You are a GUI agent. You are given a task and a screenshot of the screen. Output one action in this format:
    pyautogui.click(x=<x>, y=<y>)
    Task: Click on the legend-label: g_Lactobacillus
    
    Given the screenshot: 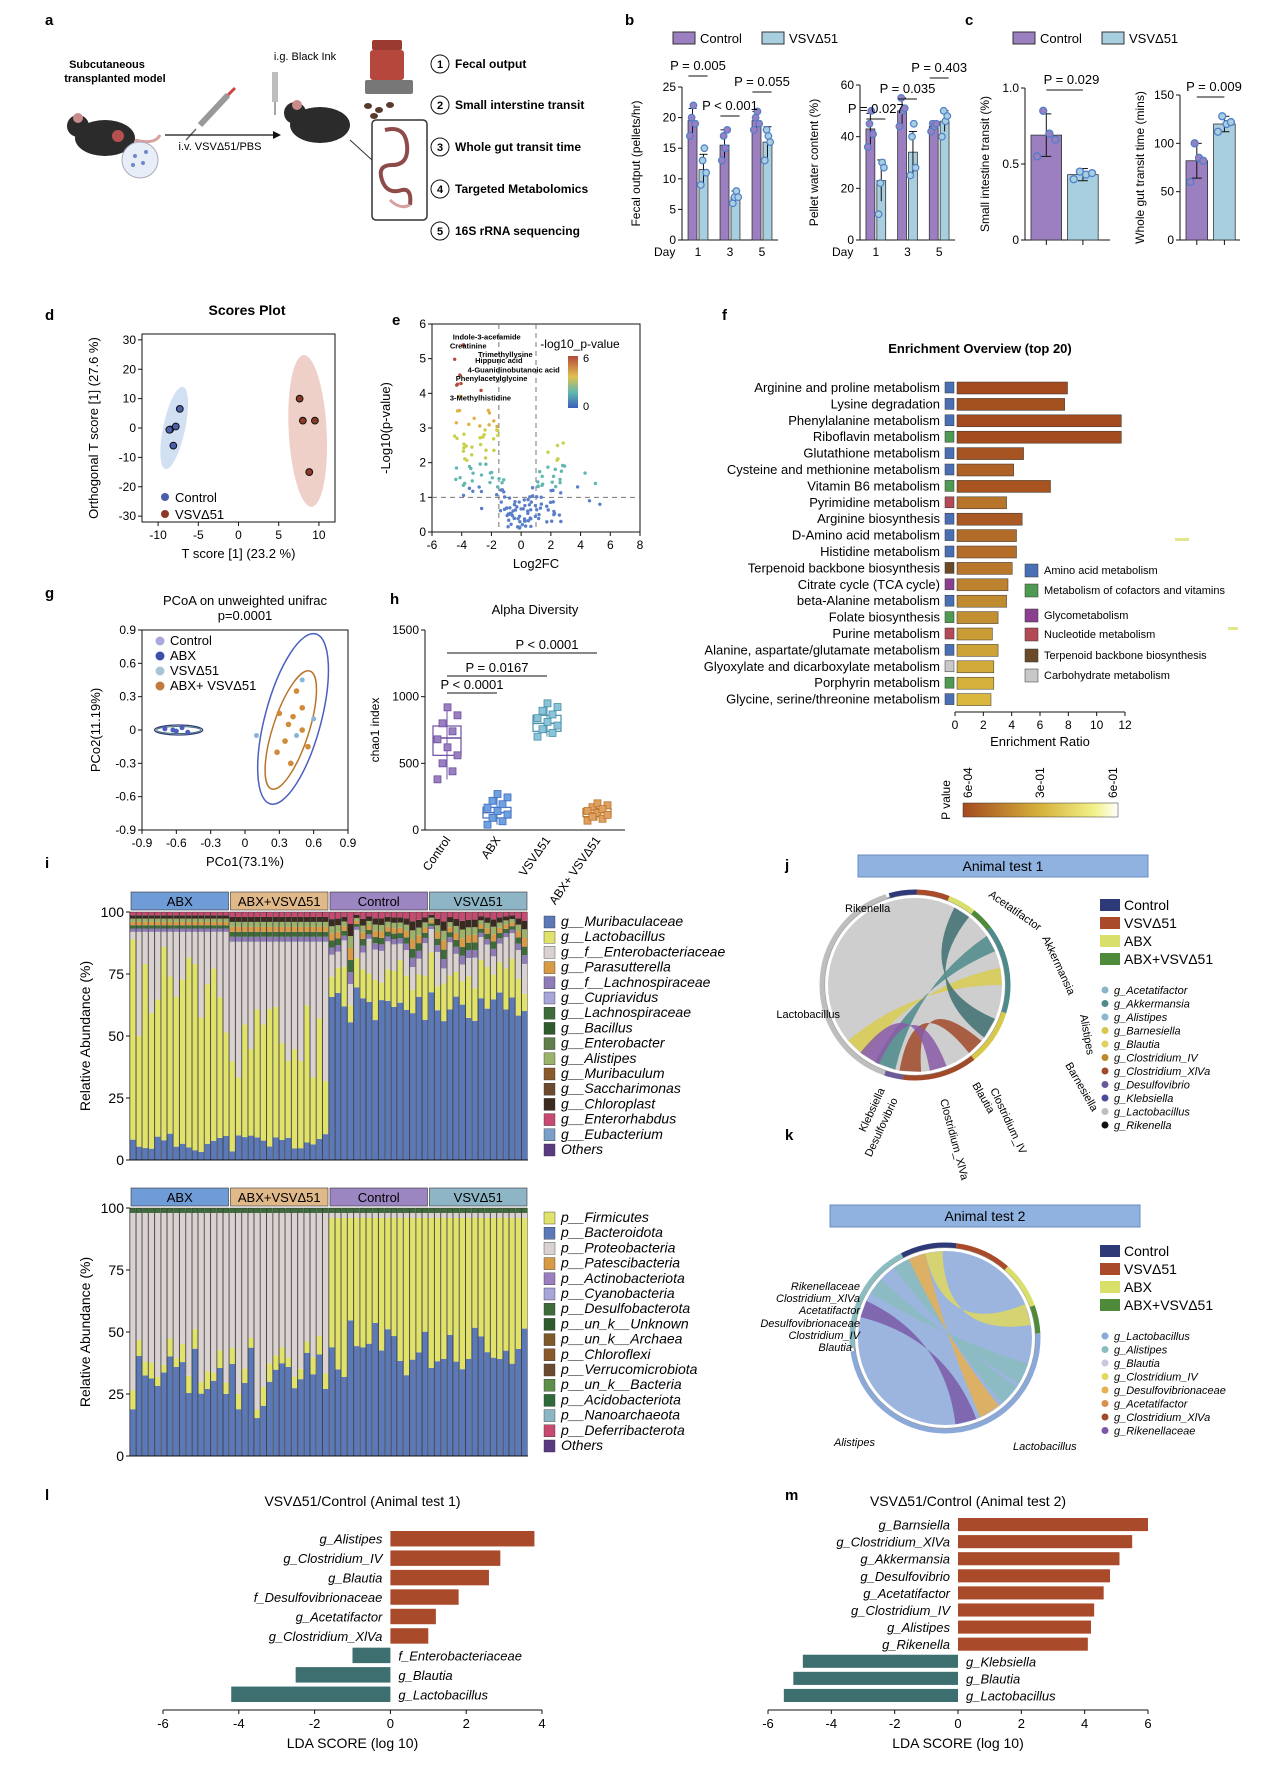 What is the action you would take?
    pyautogui.click(x=1152, y=1113)
    